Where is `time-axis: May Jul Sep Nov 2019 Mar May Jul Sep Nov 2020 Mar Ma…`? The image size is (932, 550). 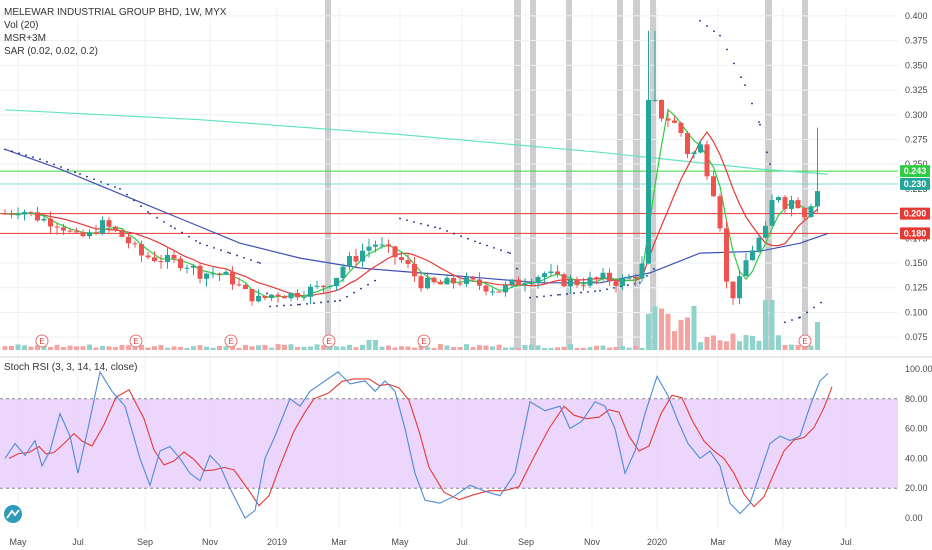
time-axis: May Jul Sep Nov 2019 Mar May Jul Sep Nov 2020 Mar Ma… is located at coordinates (430, 542).